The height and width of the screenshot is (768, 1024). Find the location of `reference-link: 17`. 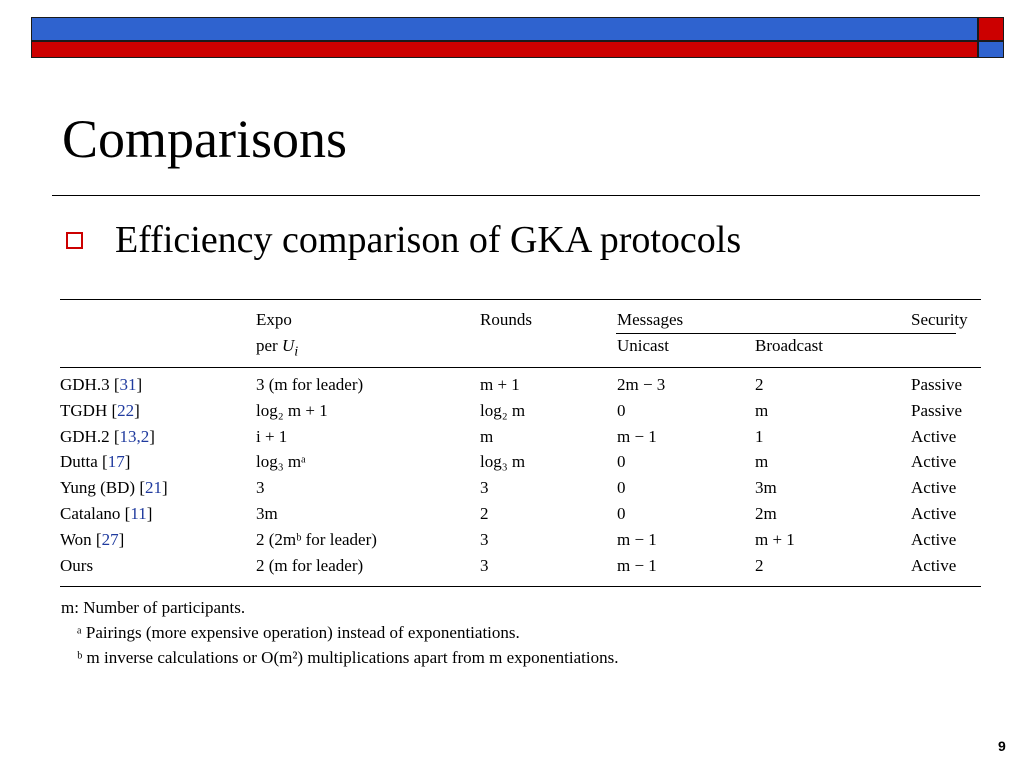

reference-link: 17 is located at coordinates (116, 462).